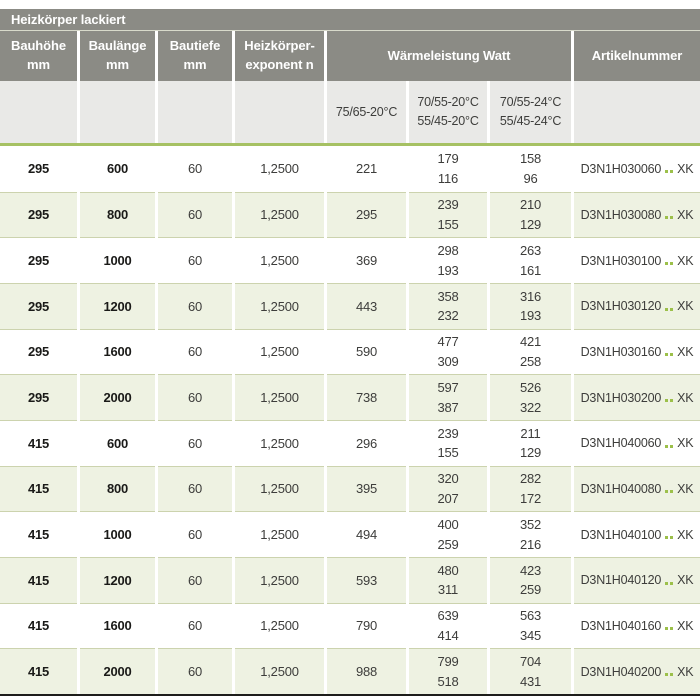 This screenshot has width=700, height=700. What do you see at coordinates (117, 305) in the screenshot?
I see `cell-baulaenge: 1200` at bounding box center [117, 305].